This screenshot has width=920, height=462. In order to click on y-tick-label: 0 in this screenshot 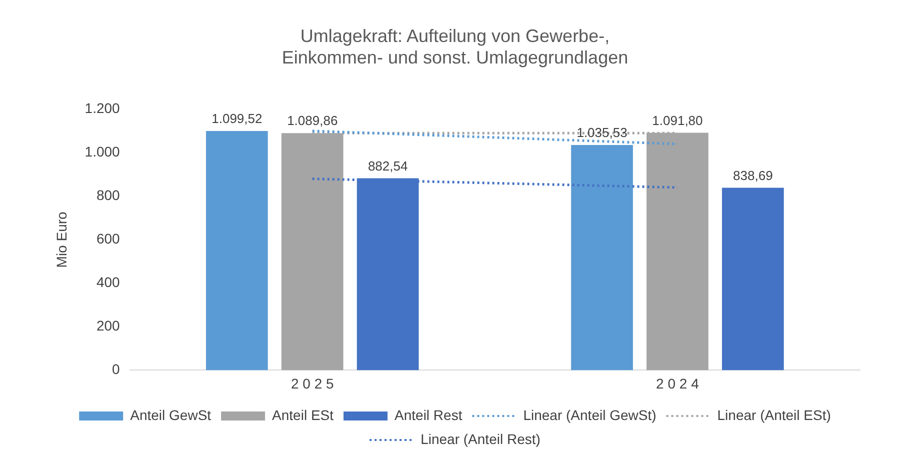, I will do `click(116, 369)`.